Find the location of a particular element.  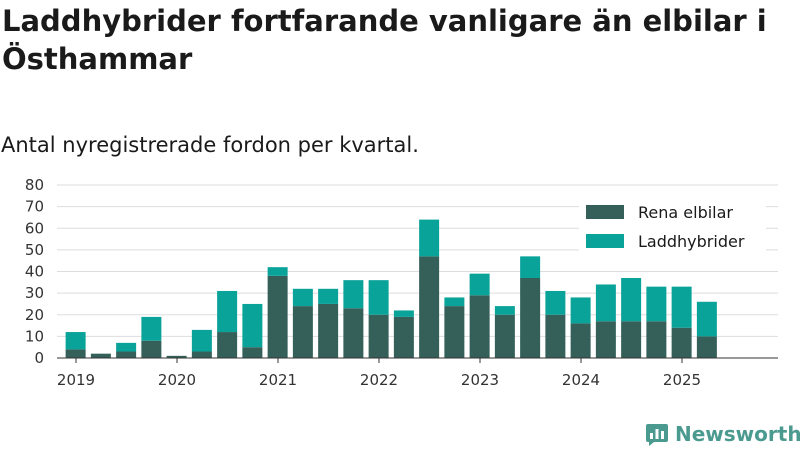

newsworthy-brand: Newsworthy is located at coordinates (722, 434).